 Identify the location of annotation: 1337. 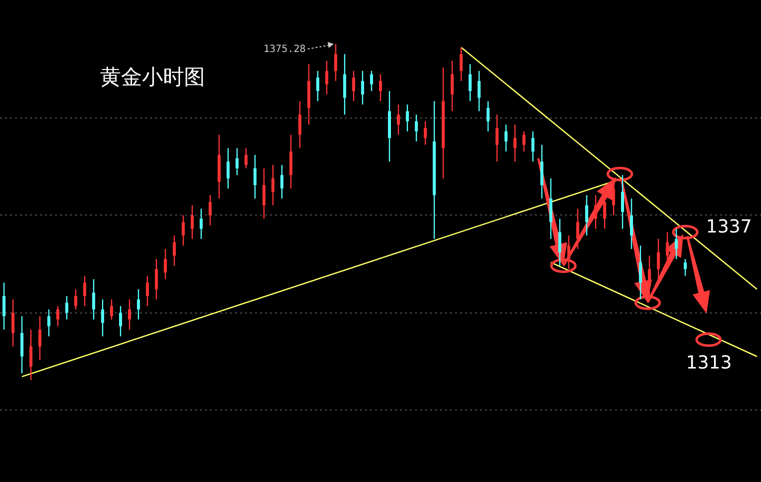
(729, 227).